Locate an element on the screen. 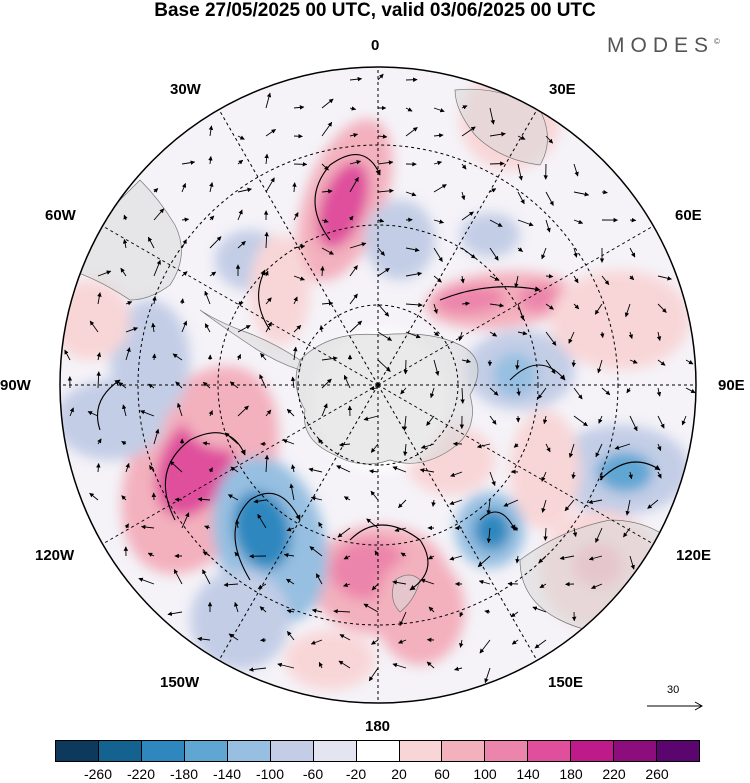  colorbar-tick-label: -260 is located at coordinates (98, 774).